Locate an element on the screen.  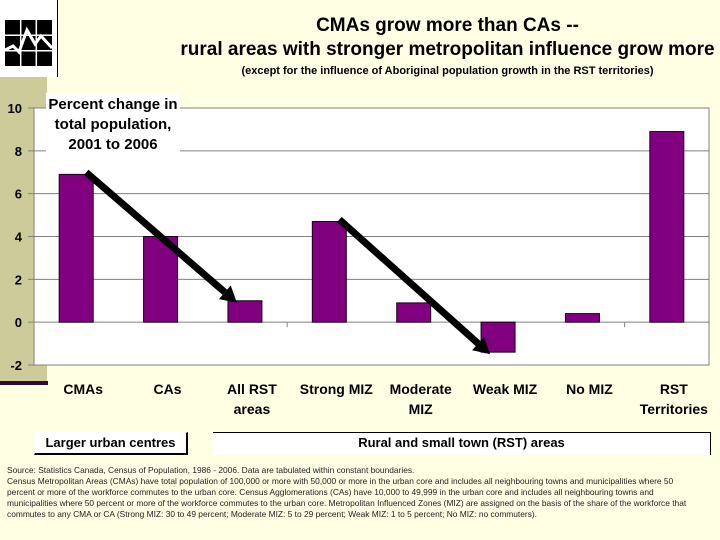
y-tick-label: 2 is located at coordinates (18, 279).